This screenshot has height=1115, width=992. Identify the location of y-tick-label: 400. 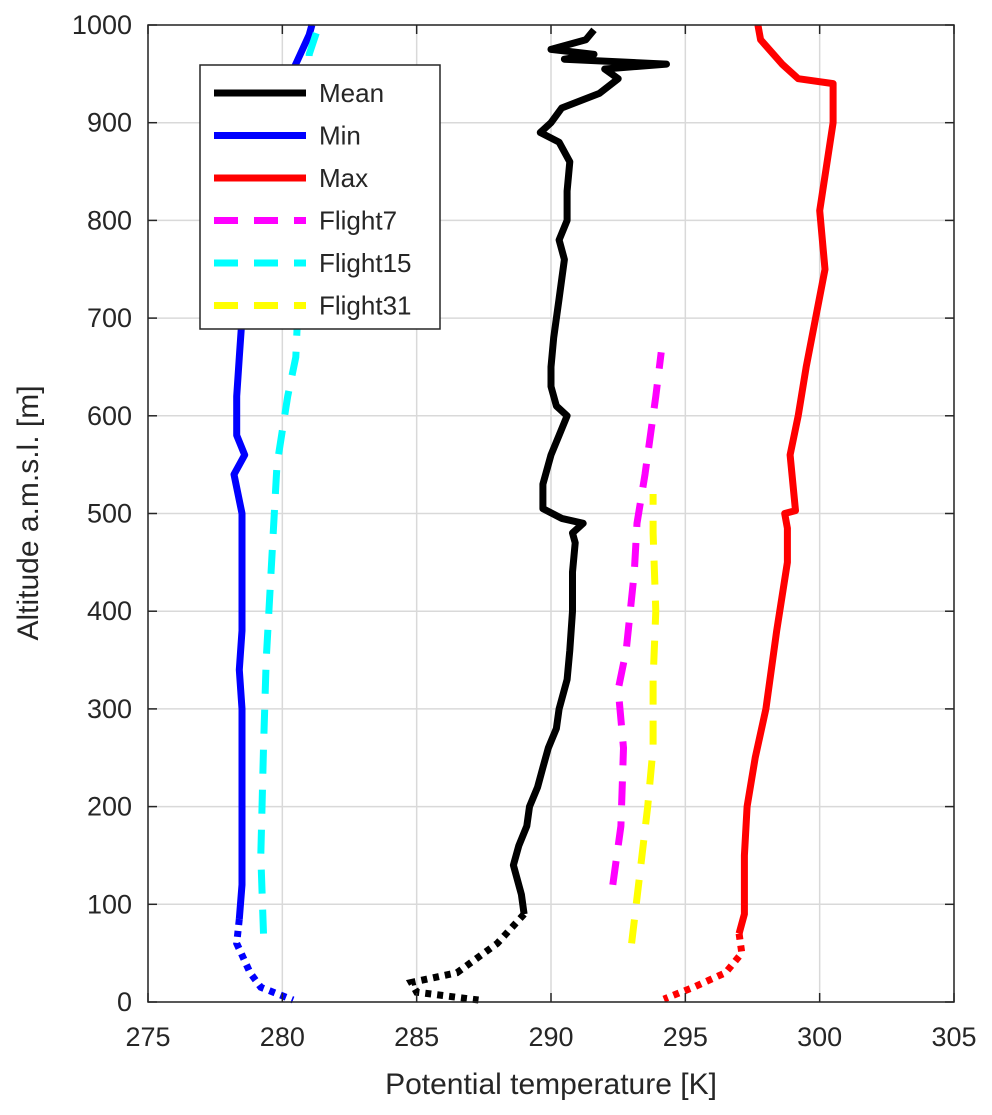
(109, 611).